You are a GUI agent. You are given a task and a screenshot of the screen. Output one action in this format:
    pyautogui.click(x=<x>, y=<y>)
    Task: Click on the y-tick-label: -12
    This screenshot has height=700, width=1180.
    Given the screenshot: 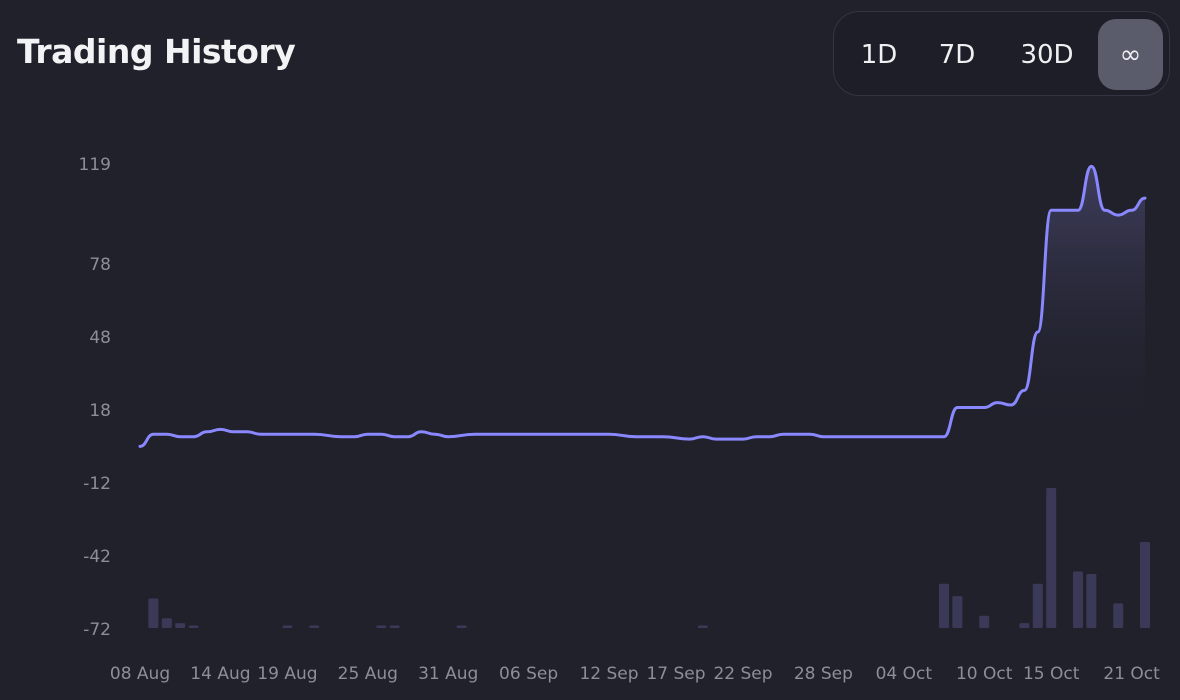 What is the action you would take?
    pyautogui.click(x=97, y=484)
    